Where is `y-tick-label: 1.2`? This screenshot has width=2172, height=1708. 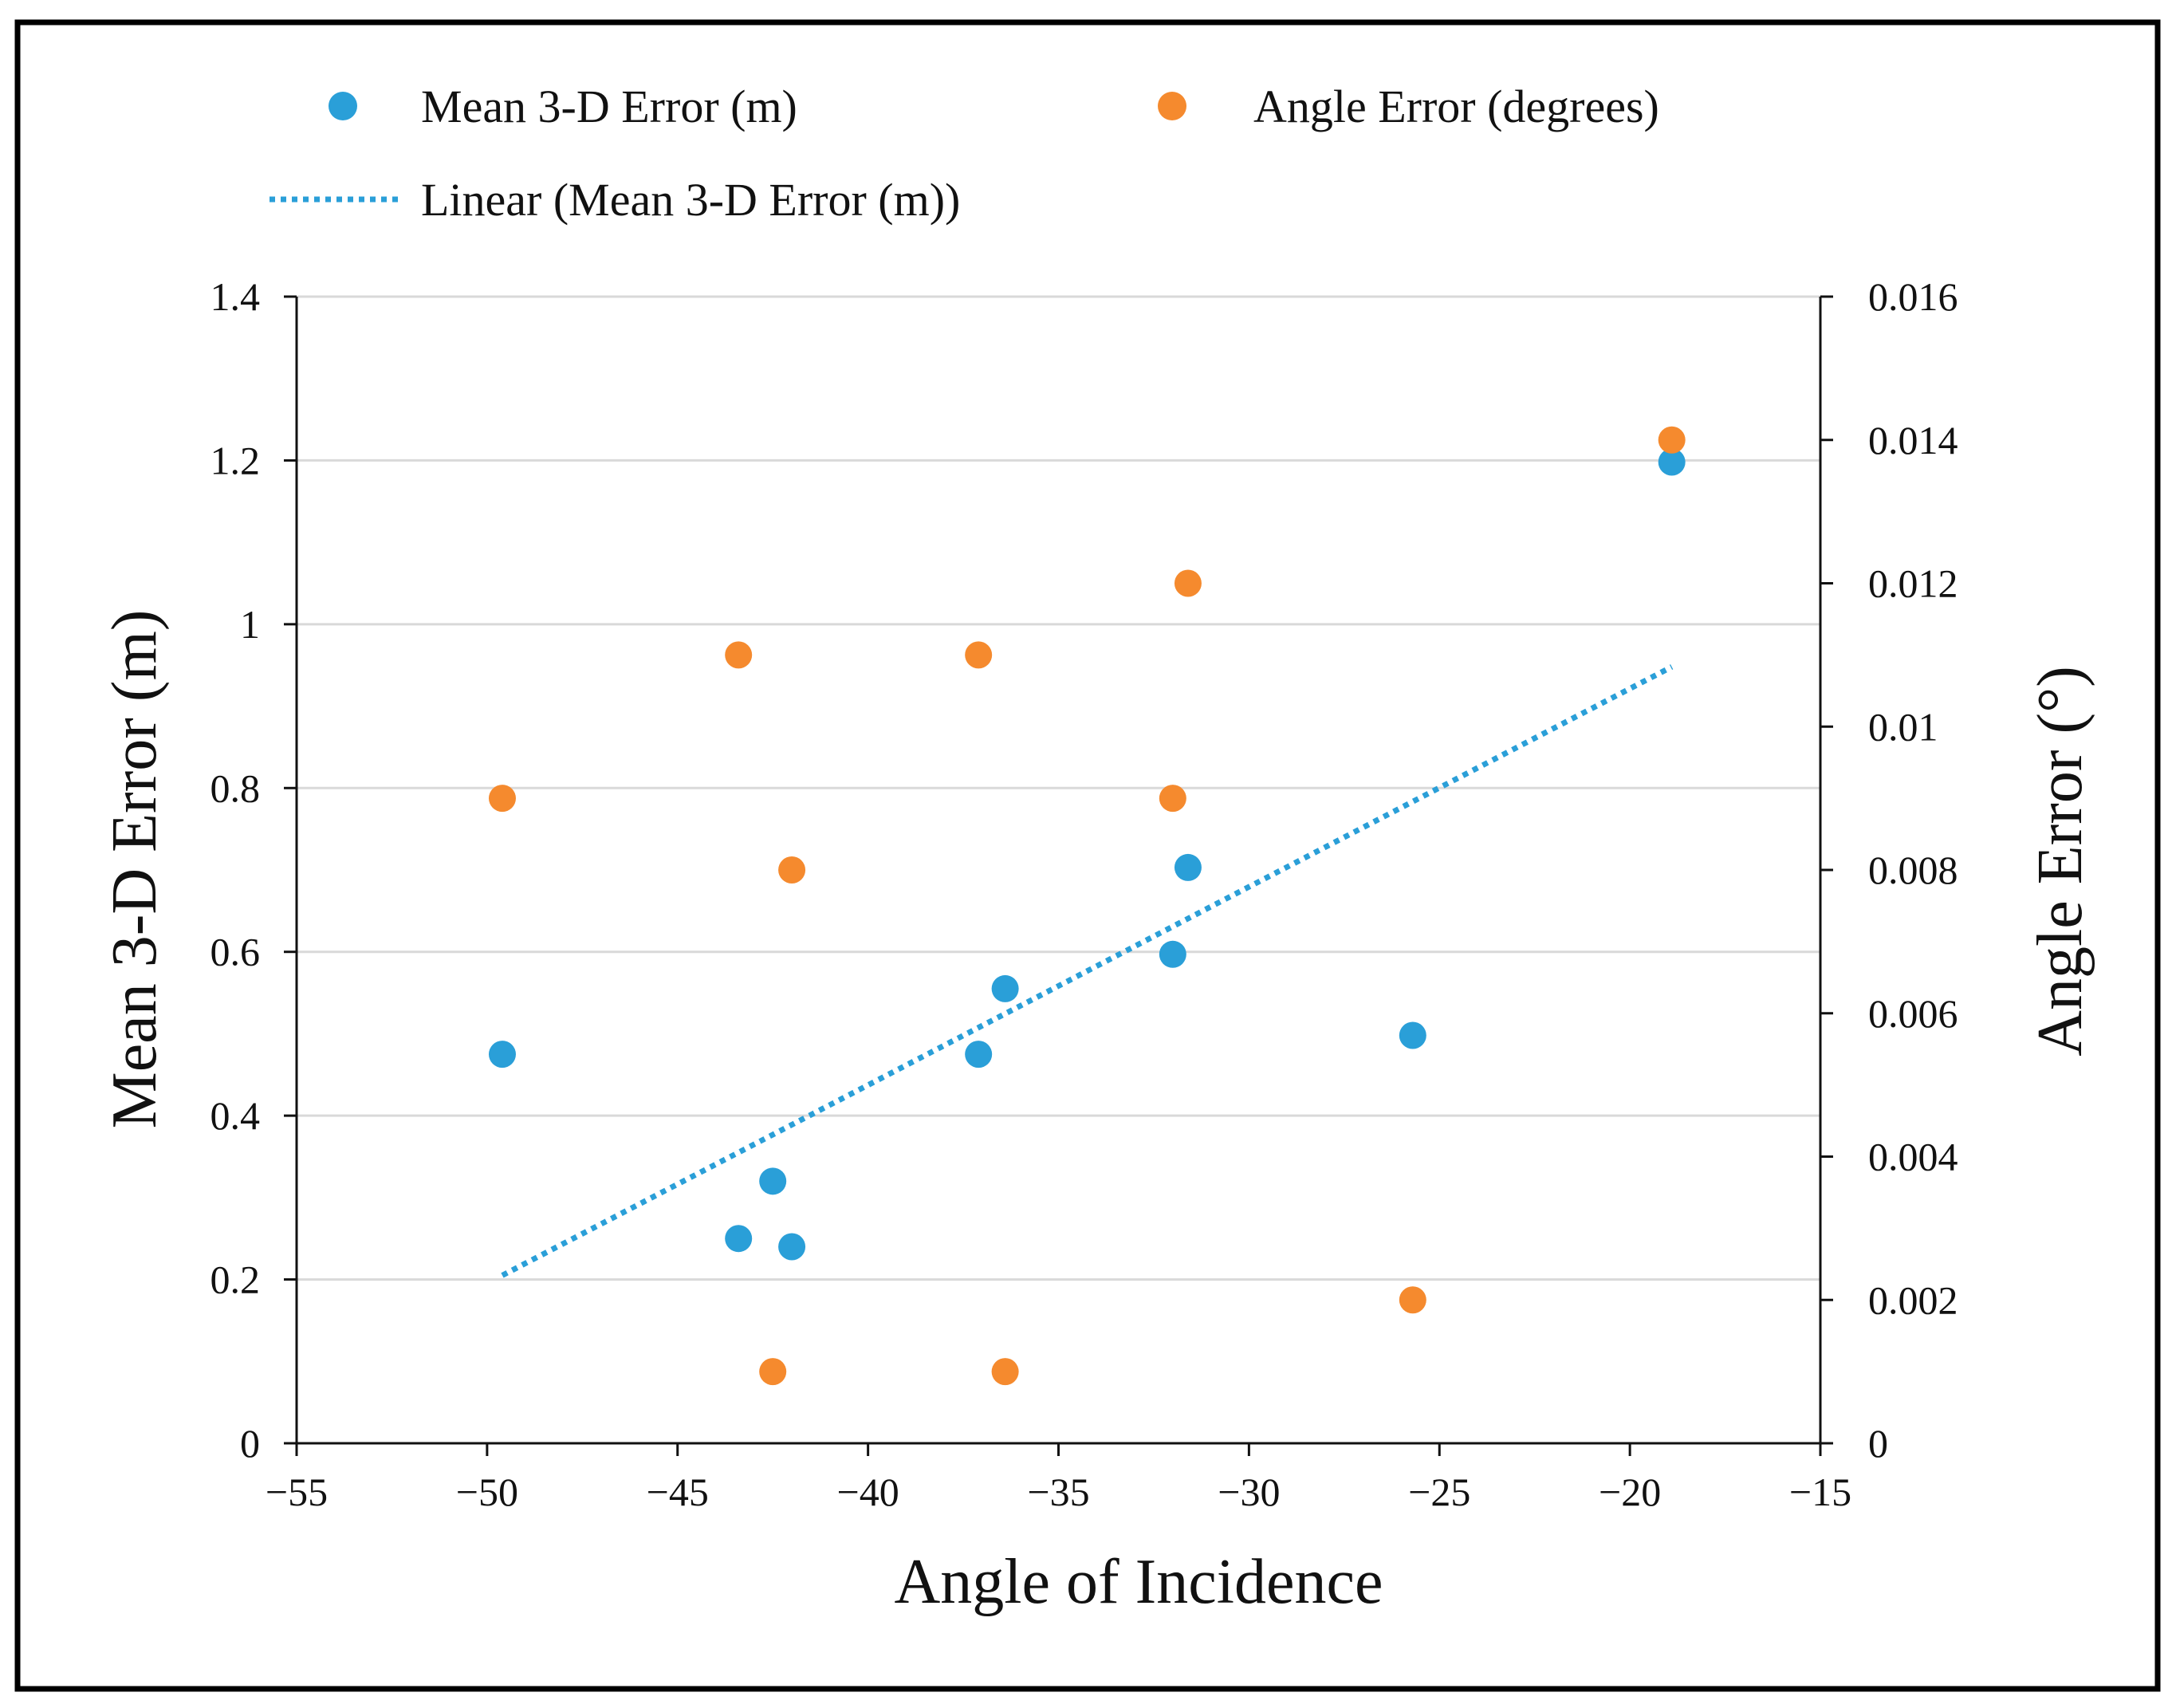 y-tick-label: 1.2 is located at coordinates (236, 460).